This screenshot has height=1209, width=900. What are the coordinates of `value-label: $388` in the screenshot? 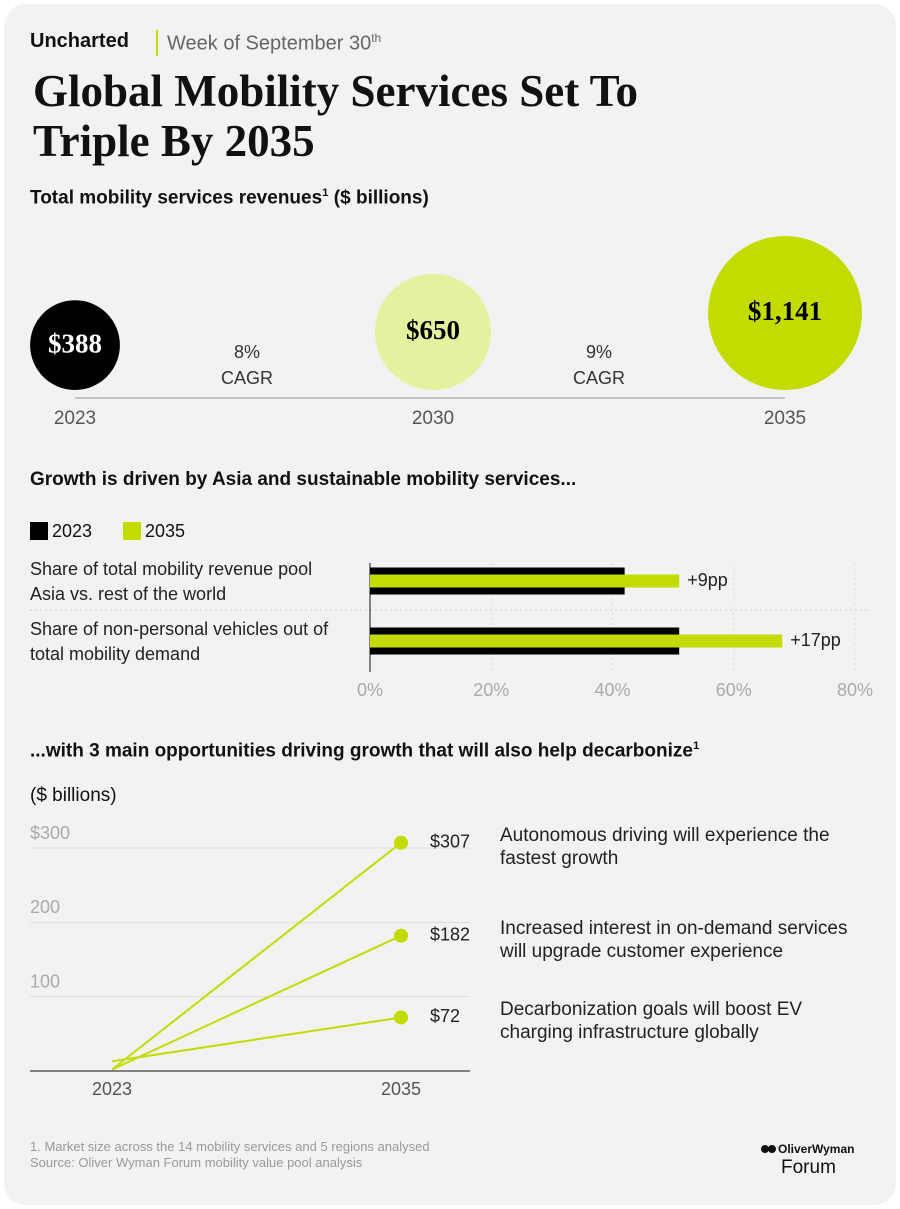 It's located at (75, 343).